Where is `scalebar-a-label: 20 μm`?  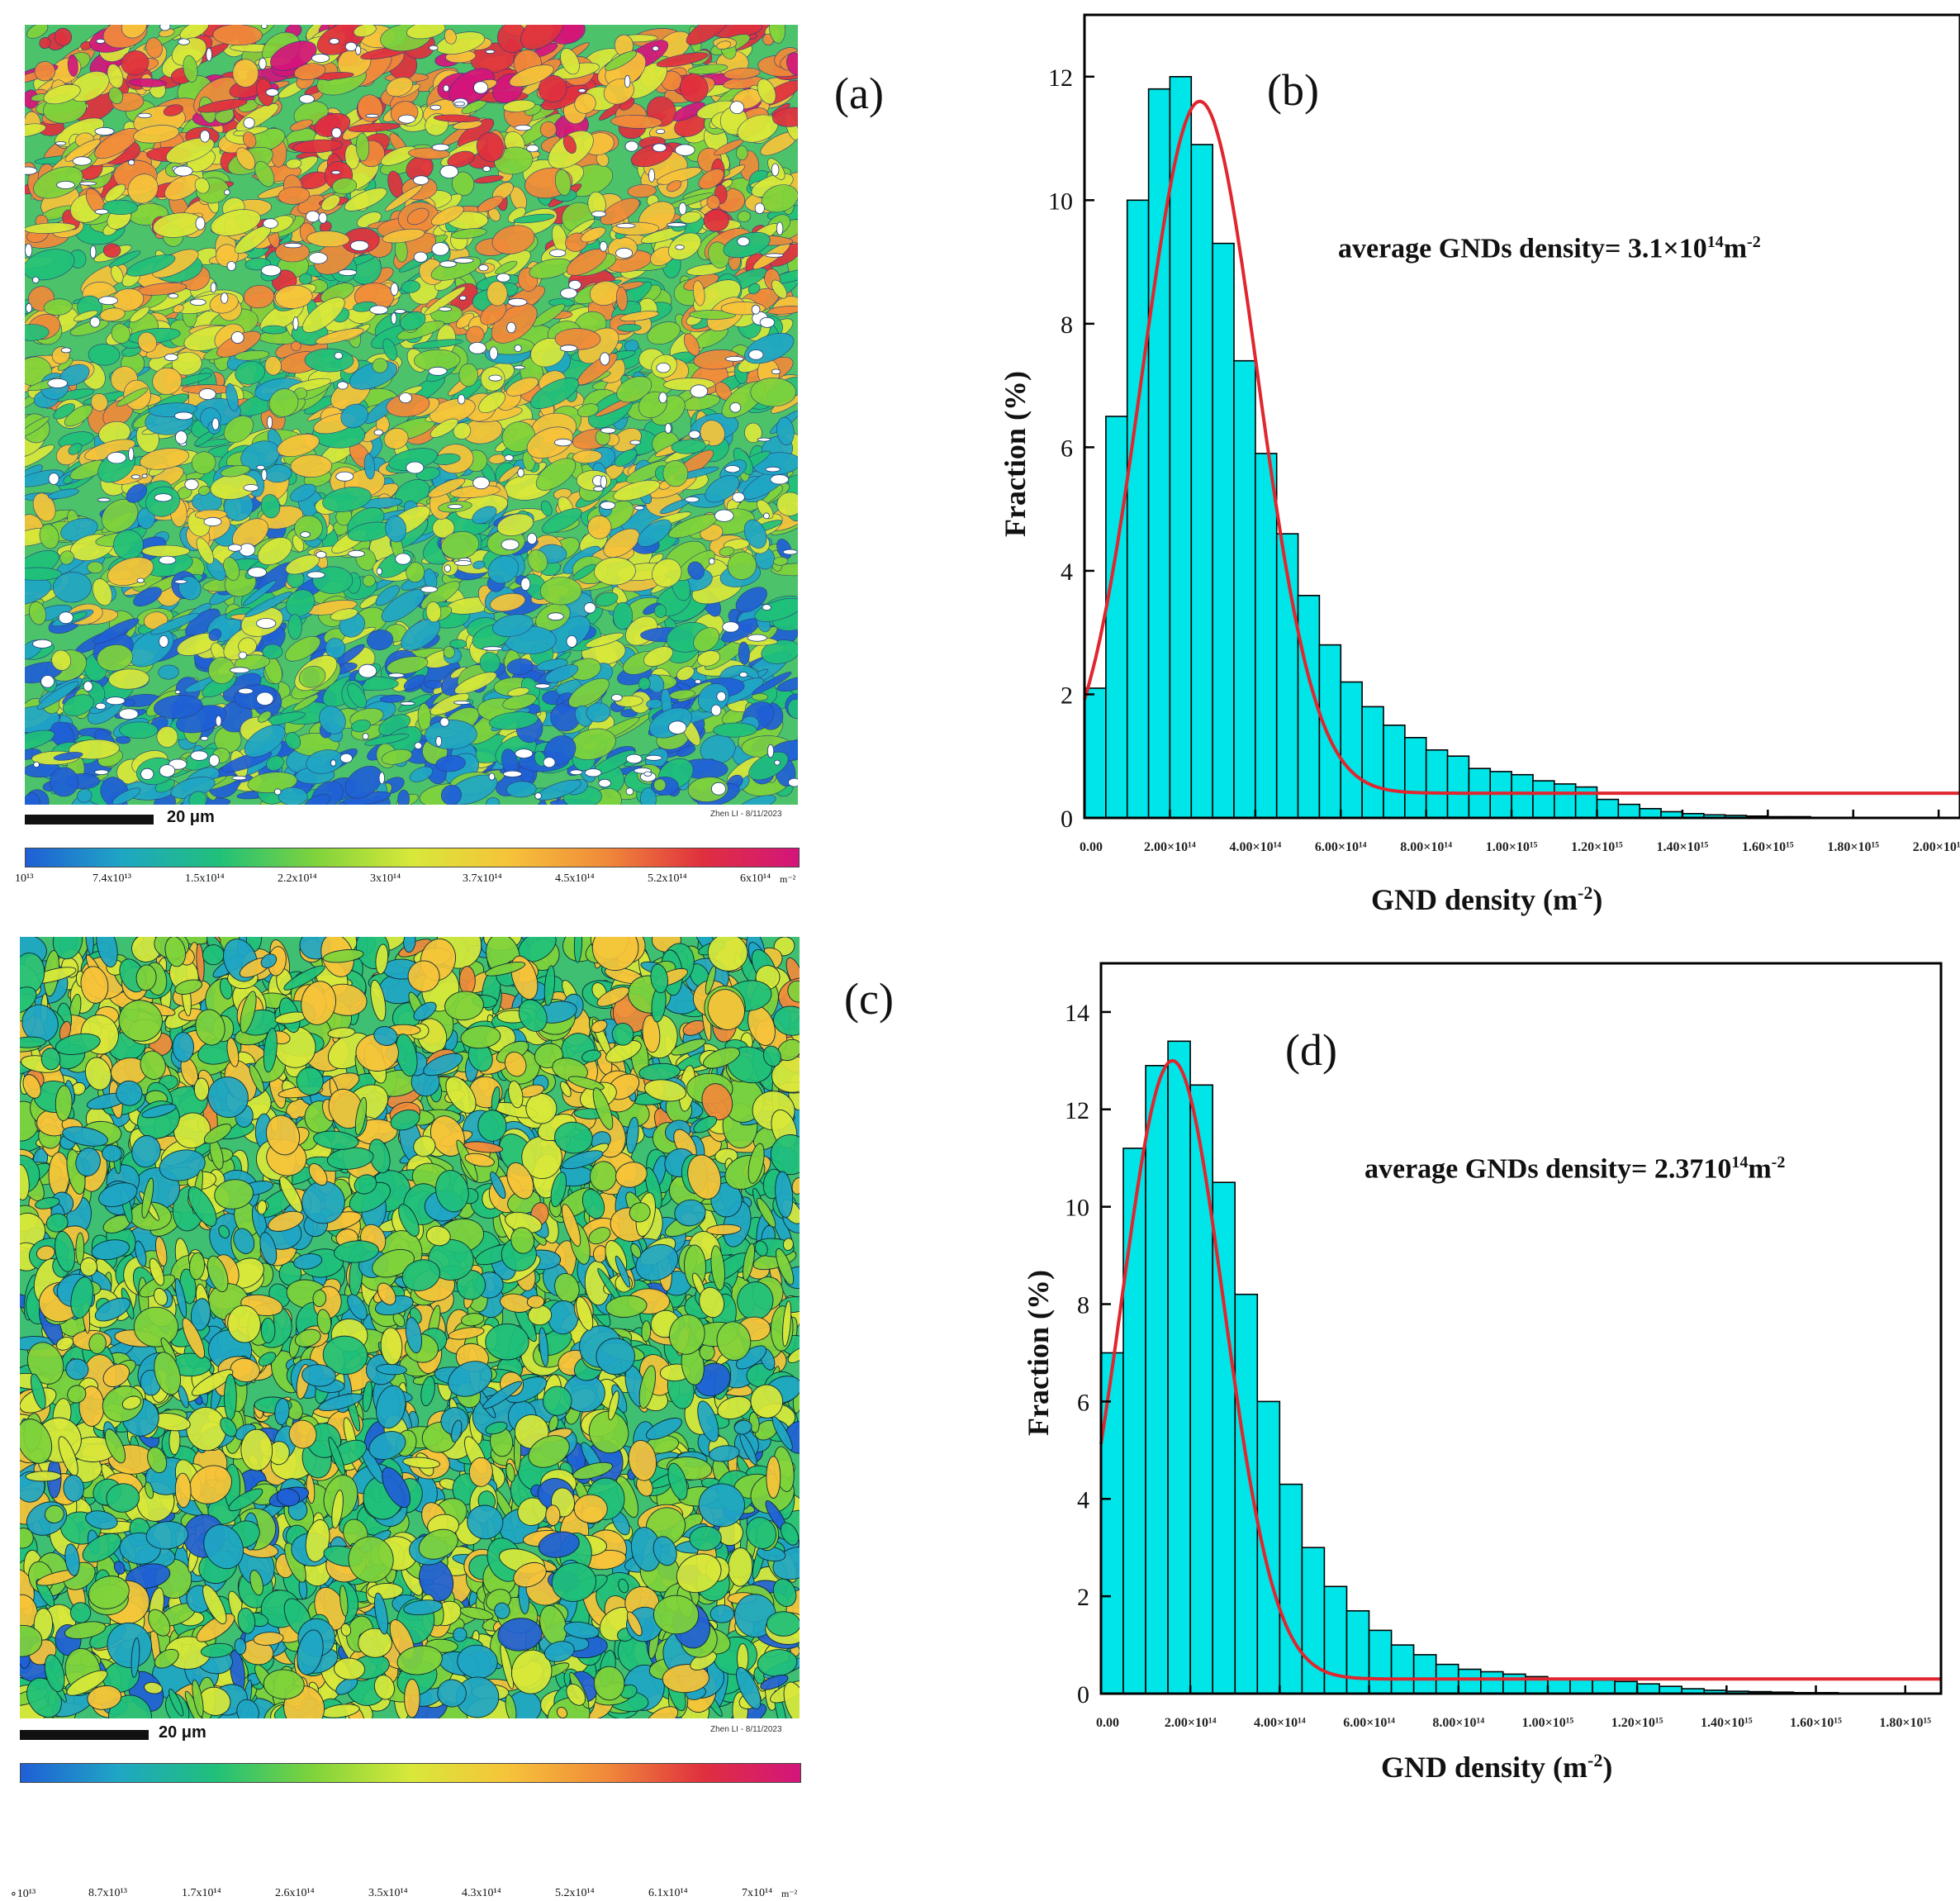
scalebar-a-label: 20 μm is located at coordinates (191, 817).